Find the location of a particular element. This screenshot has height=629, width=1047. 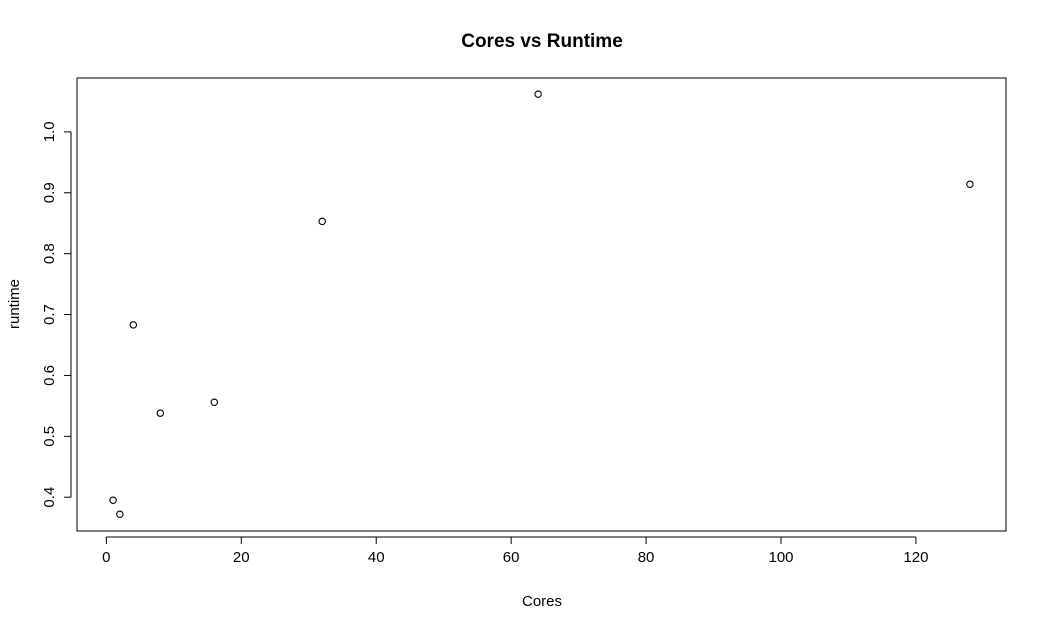

x-tick-label: 20 is located at coordinates (241, 557).